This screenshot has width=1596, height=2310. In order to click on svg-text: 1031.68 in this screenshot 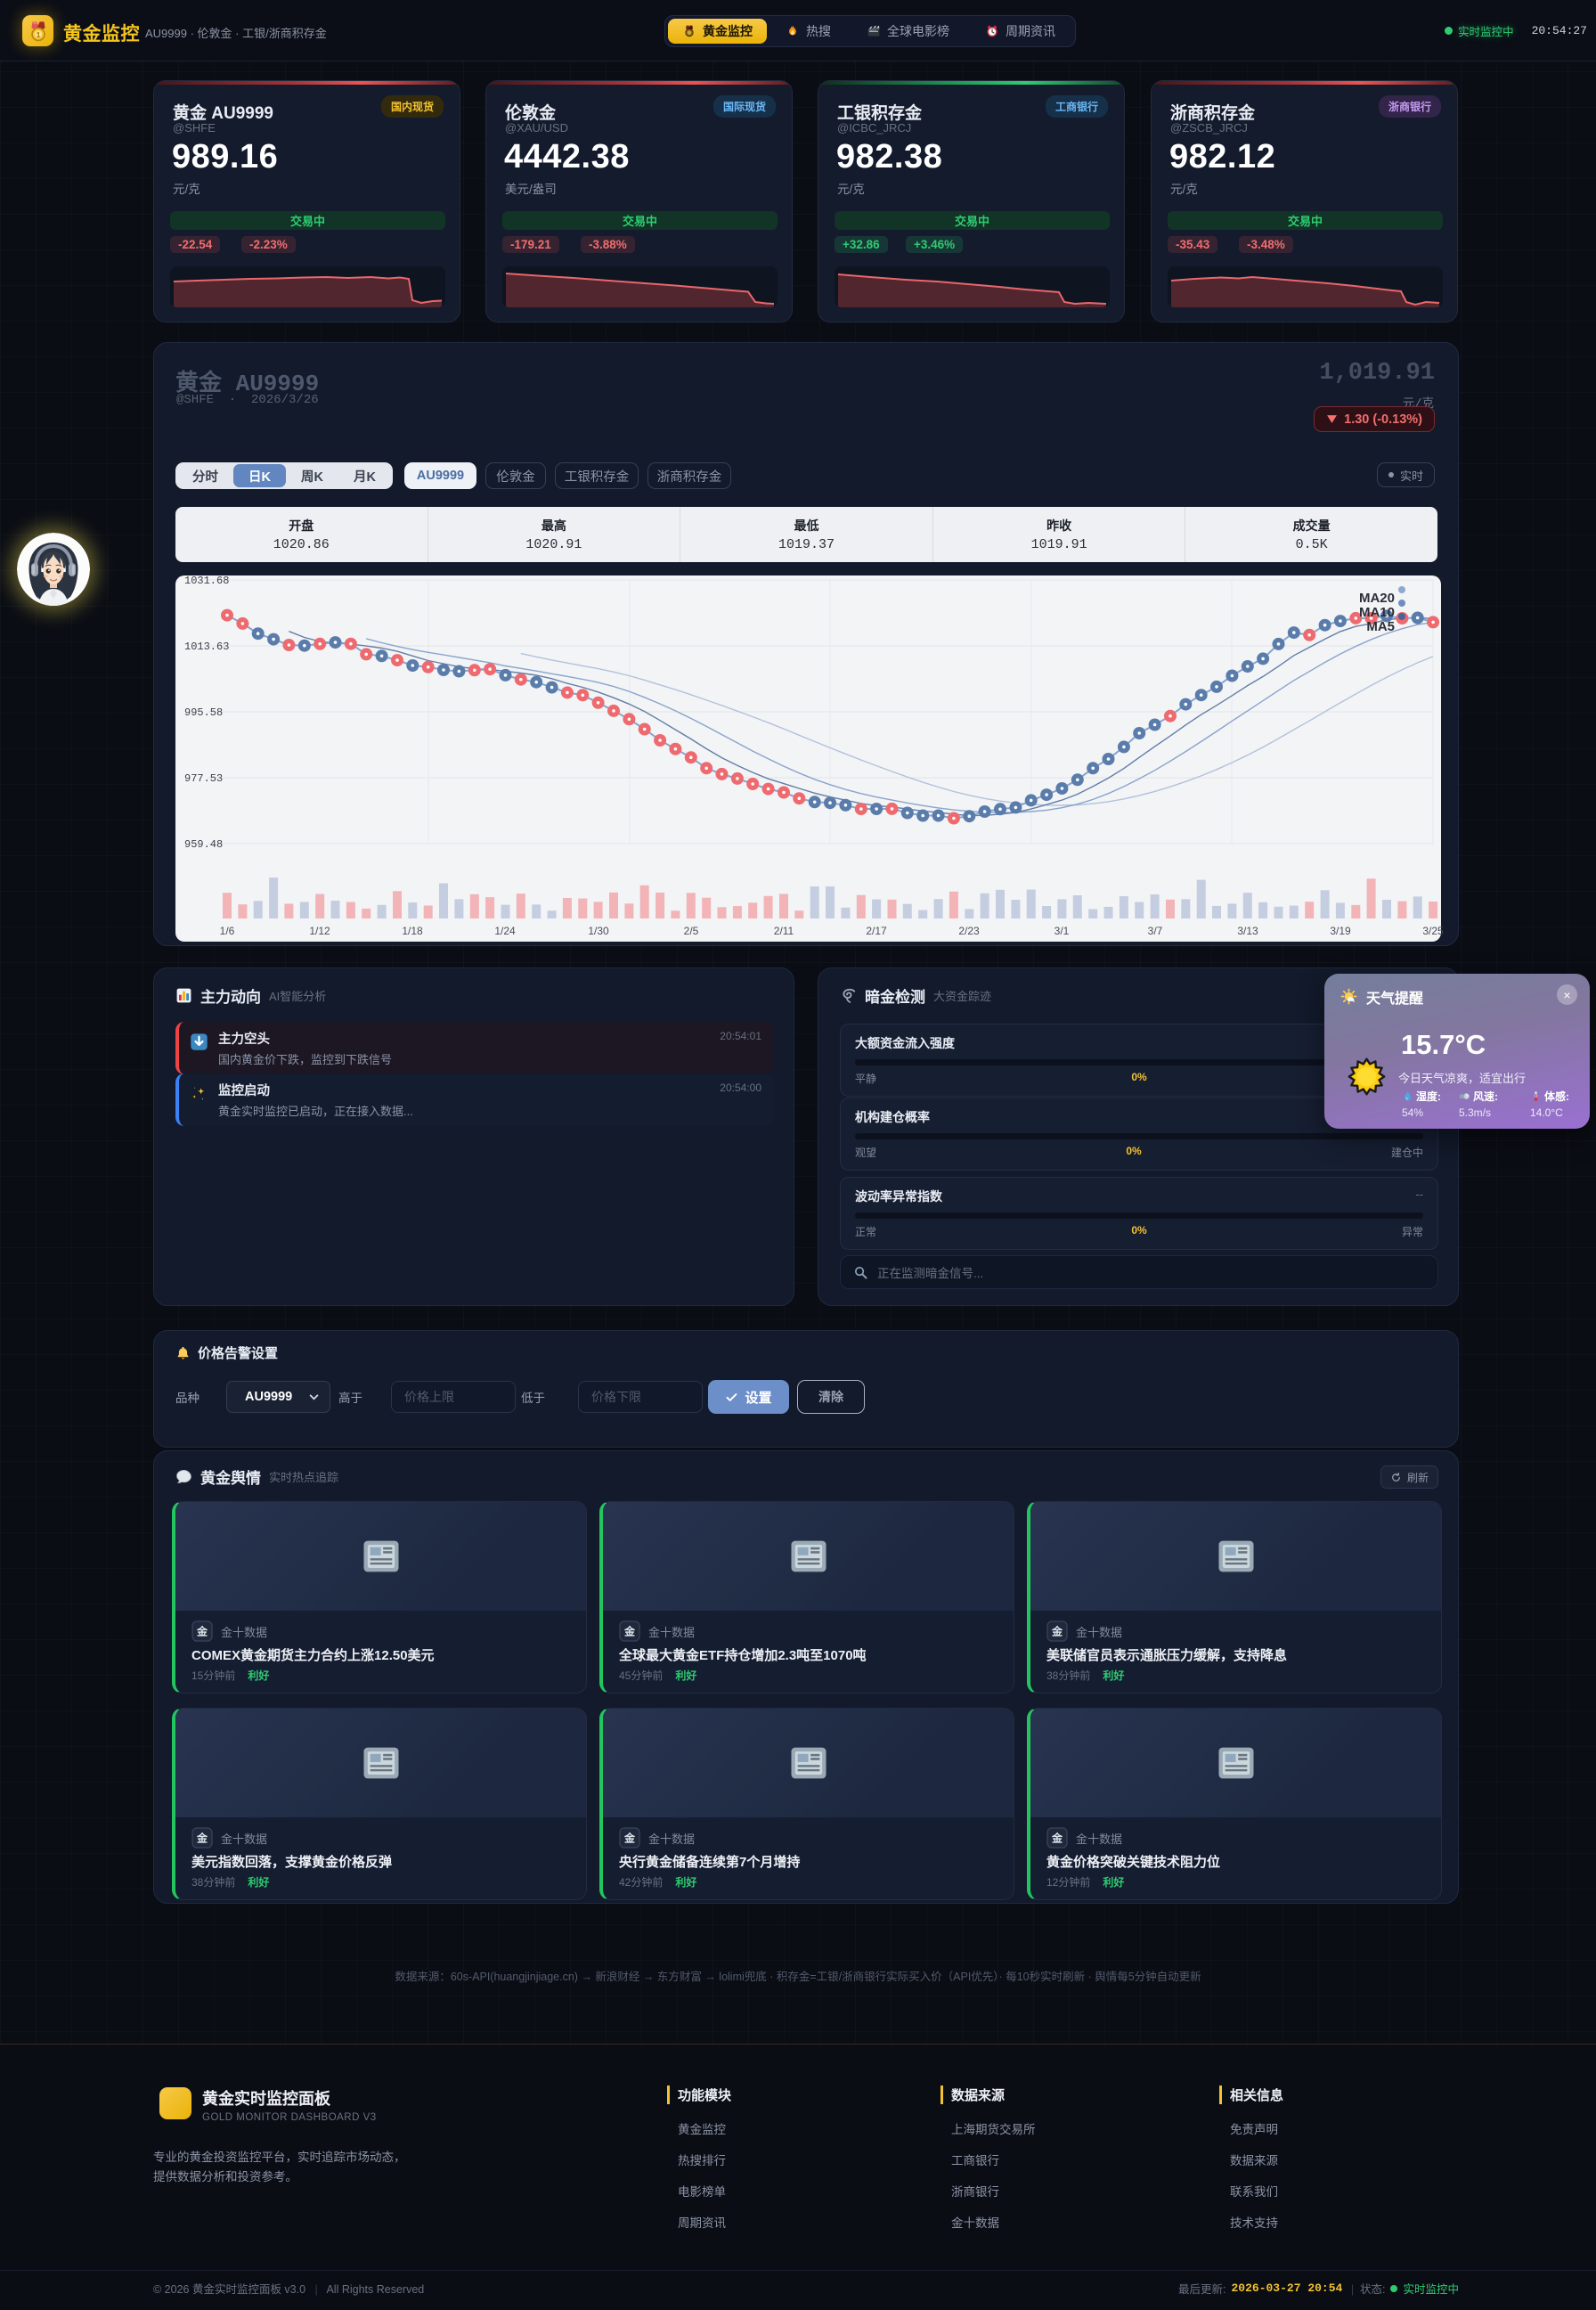, I will do `click(206, 581)`.